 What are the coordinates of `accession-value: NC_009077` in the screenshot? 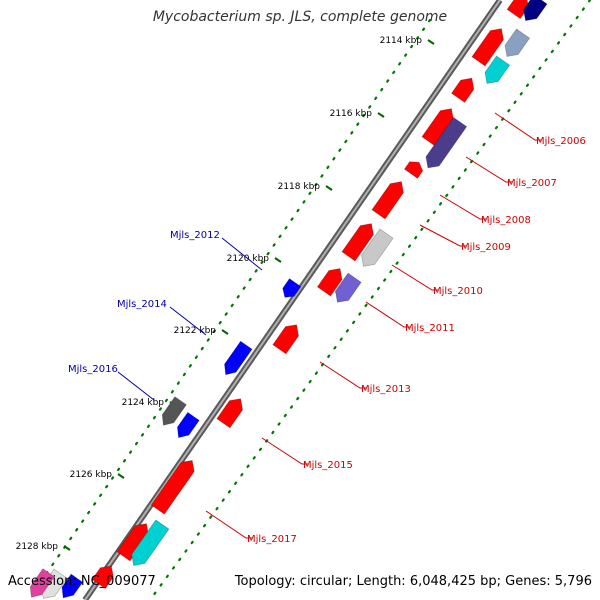 It's located at (118, 581).